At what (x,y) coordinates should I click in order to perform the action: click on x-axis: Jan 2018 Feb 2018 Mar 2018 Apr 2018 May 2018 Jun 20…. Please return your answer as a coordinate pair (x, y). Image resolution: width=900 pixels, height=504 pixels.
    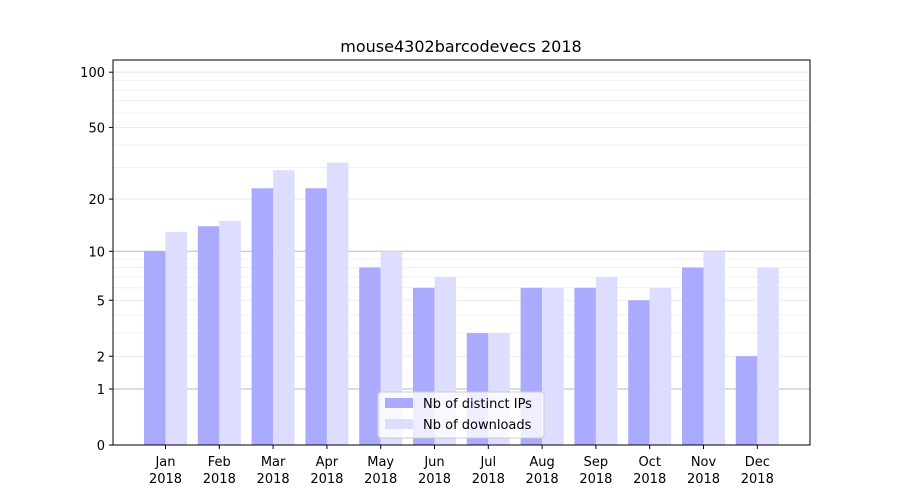
    Looking at the image, I should click on (461, 466).